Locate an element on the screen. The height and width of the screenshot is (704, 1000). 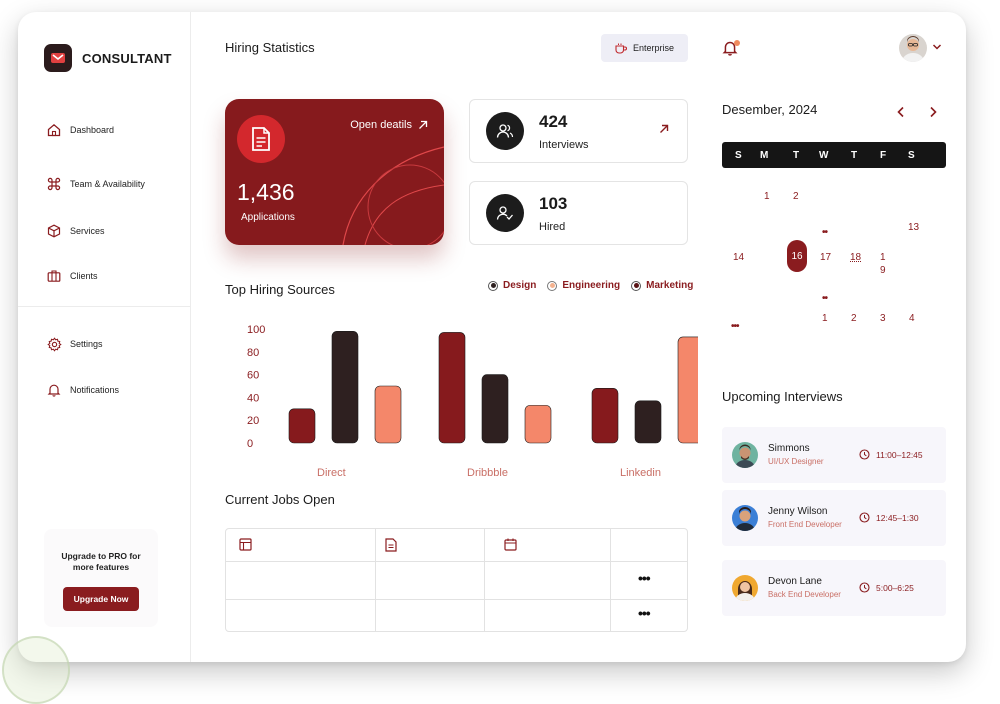
chevron-left-icon is located at coordinates (901, 112).